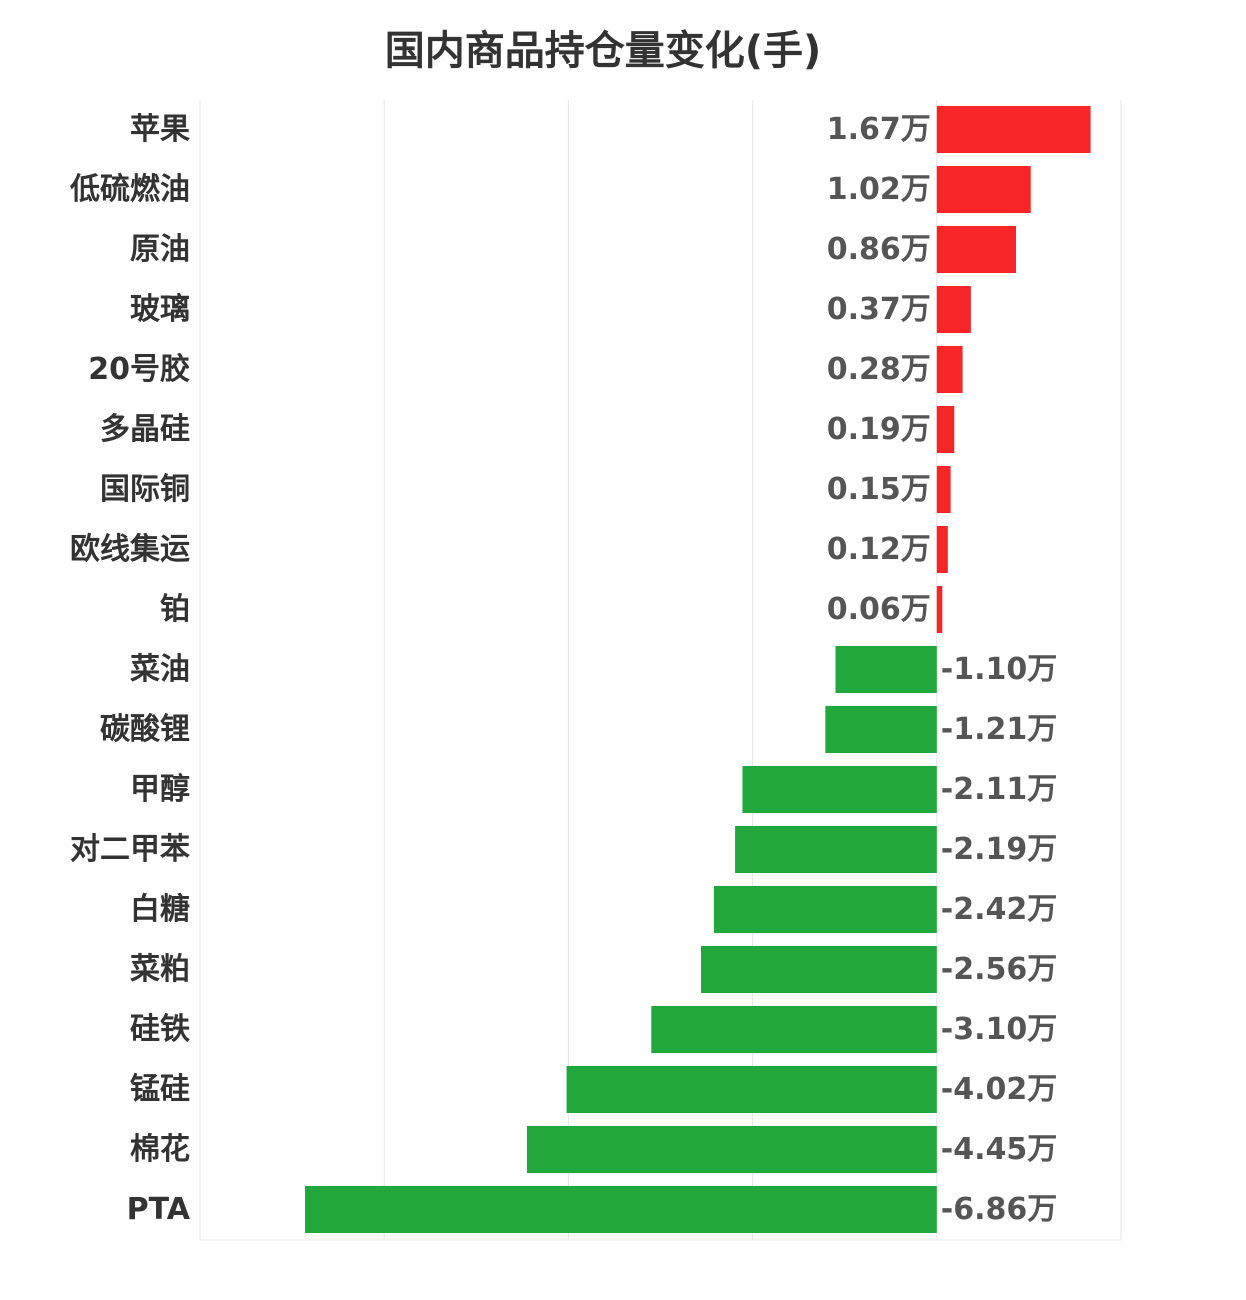 The image size is (1246, 1300). I want to click on value-label: 0.06万, so click(879, 609).